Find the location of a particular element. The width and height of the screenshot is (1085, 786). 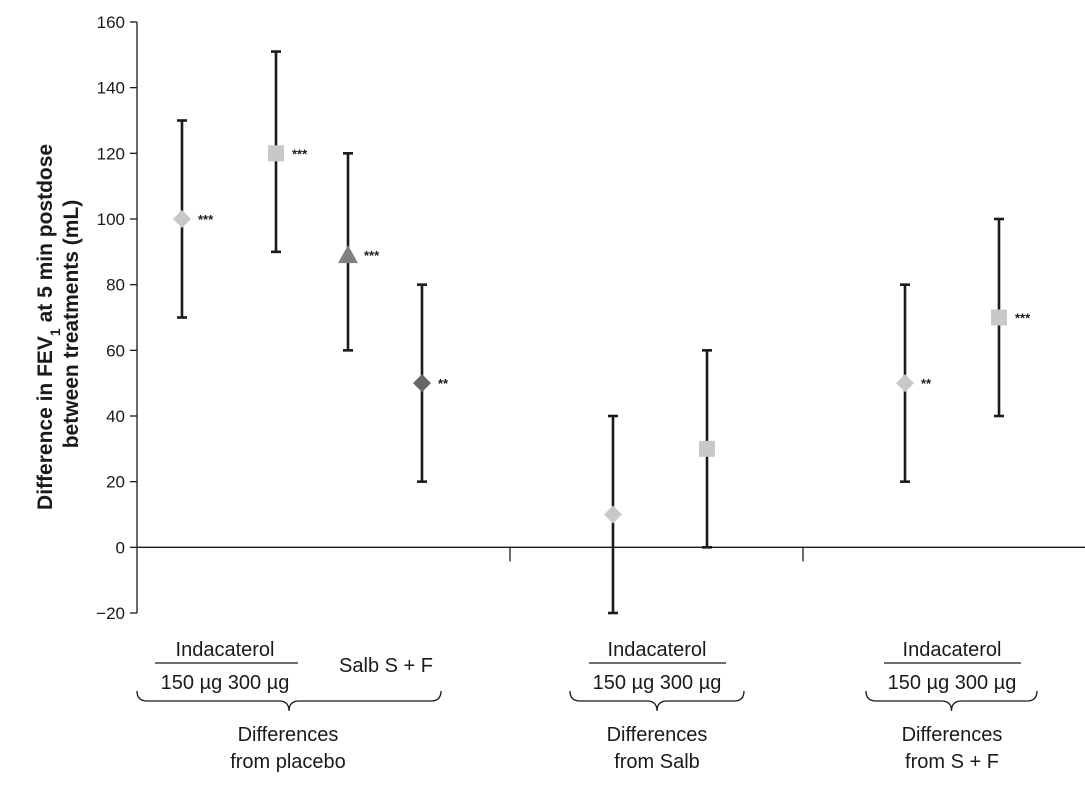

y-tick-label: 60 is located at coordinates (115, 350).